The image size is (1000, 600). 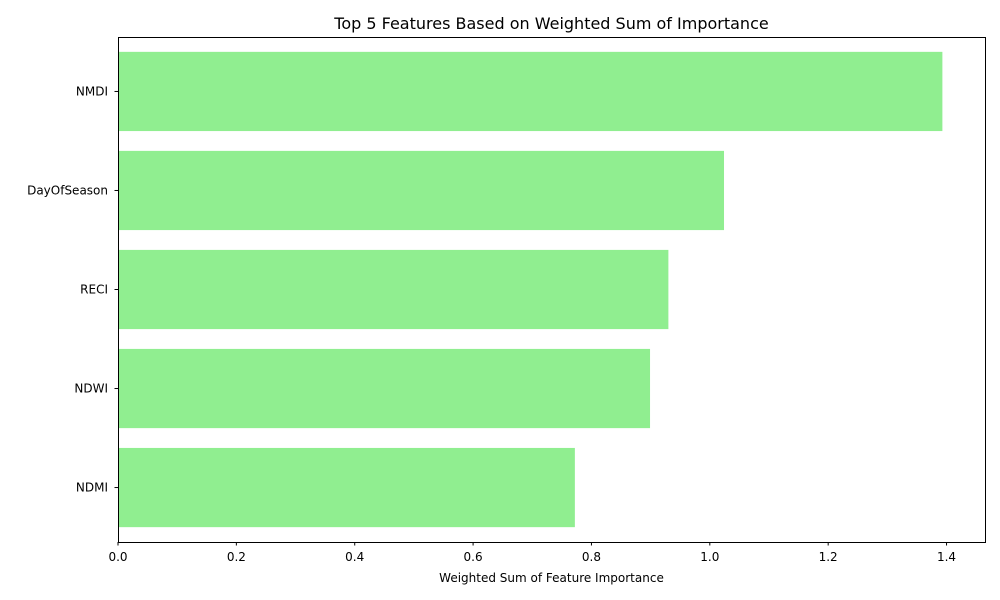 What do you see at coordinates (94, 290) in the screenshot?
I see `y-tick-label: RECI` at bounding box center [94, 290].